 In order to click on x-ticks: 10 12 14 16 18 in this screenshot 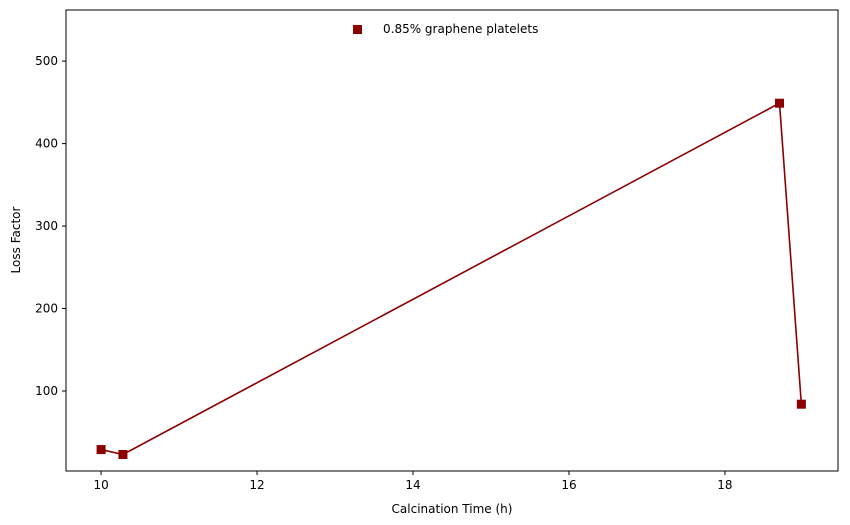, I will do `click(413, 481)`.